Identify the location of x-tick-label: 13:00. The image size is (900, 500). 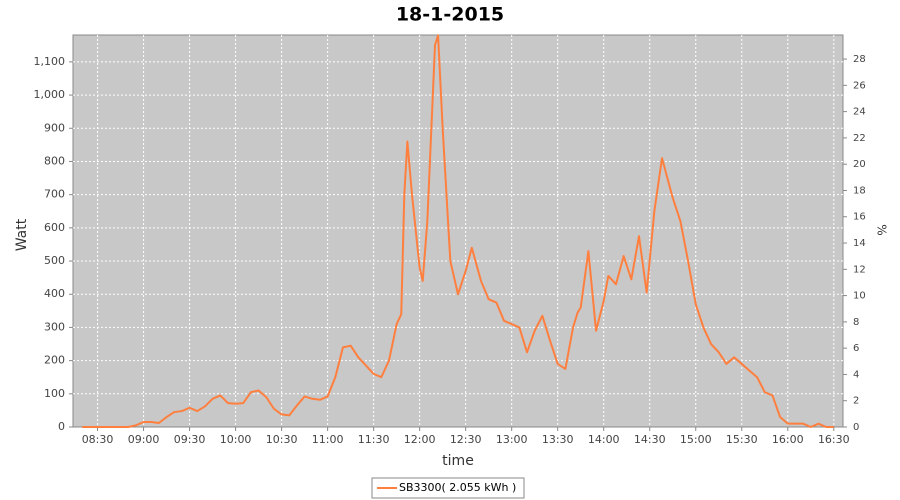
(512, 439).